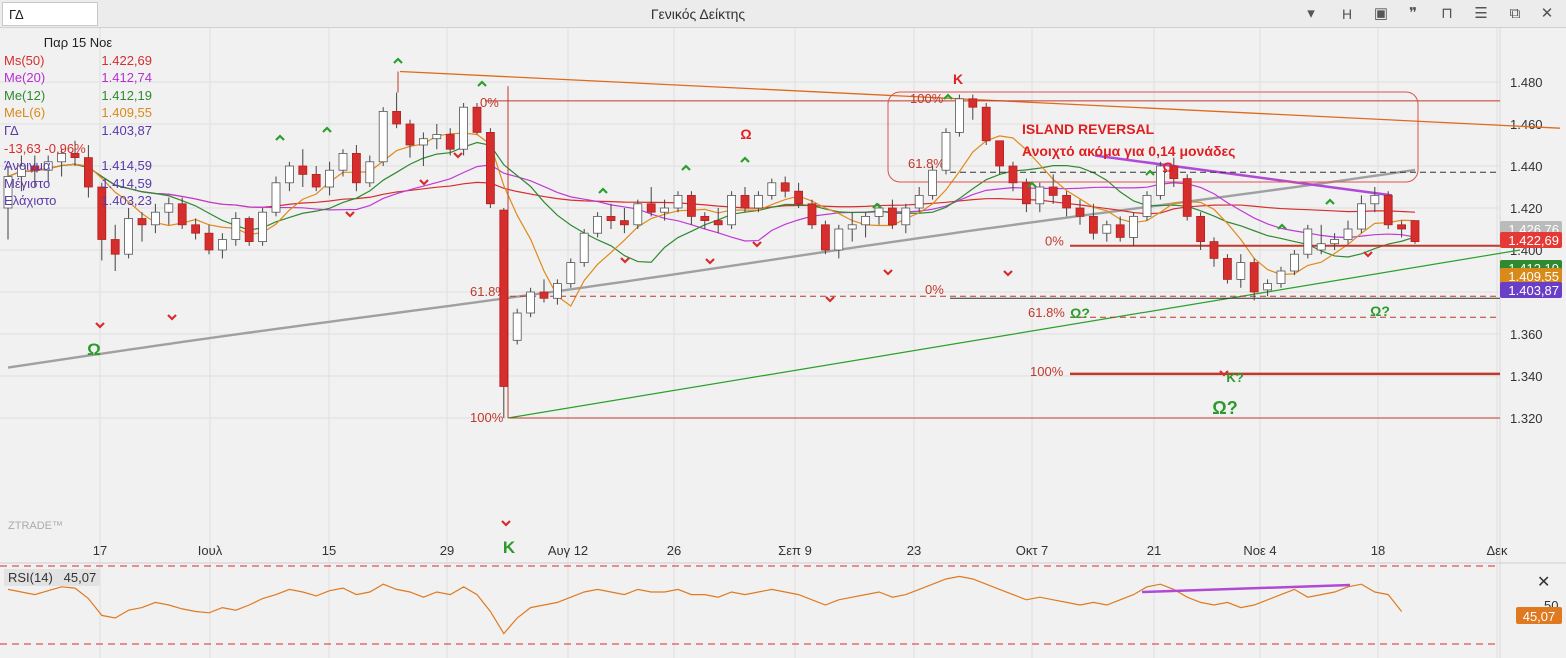 The image size is (1566, 658). What do you see at coordinates (1526, 208) in the screenshot?
I see `y-tick-label: 1.420` at bounding box center [1526, 208].